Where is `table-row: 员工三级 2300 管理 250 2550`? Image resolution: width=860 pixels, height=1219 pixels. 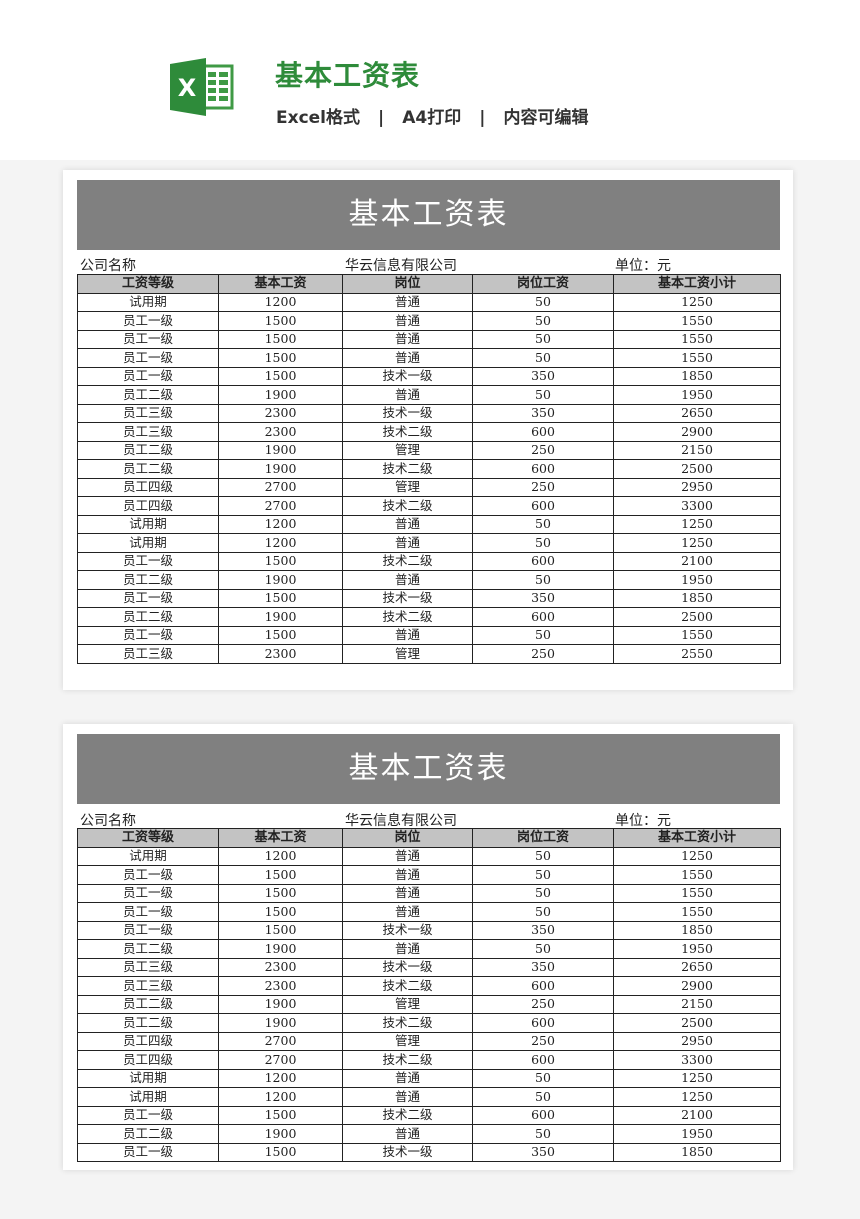 table-row: 员工三级 2300 管理 250 2550 is located at coordinates (429, 654).